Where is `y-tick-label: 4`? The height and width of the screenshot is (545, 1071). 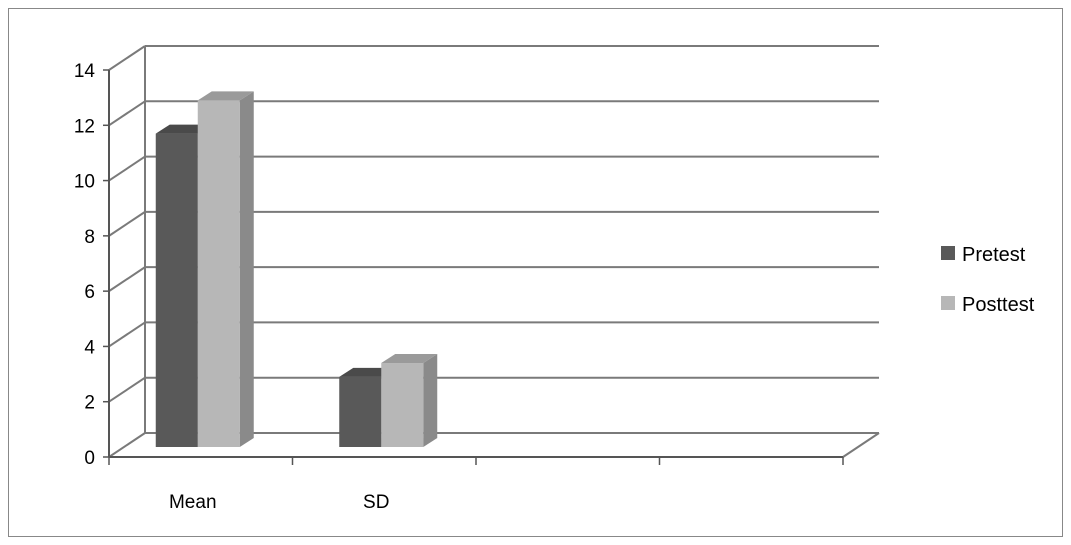 y-tick-label: 4 is located at coordinates (89, 347).